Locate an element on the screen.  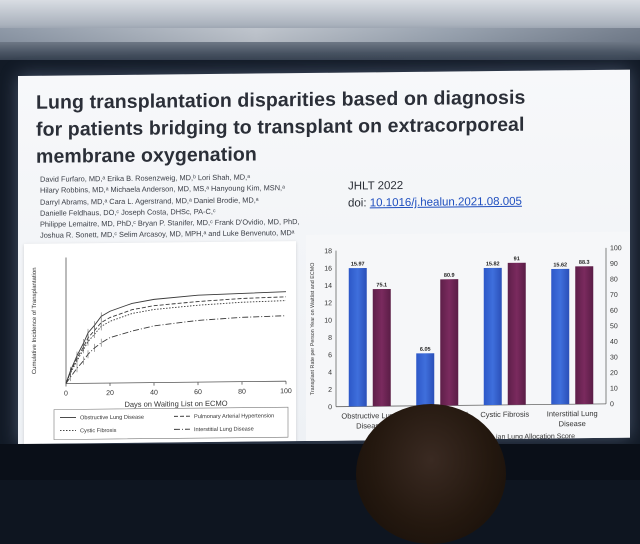
y-tick-label-right: 70 is located at coordinates (614, 295).